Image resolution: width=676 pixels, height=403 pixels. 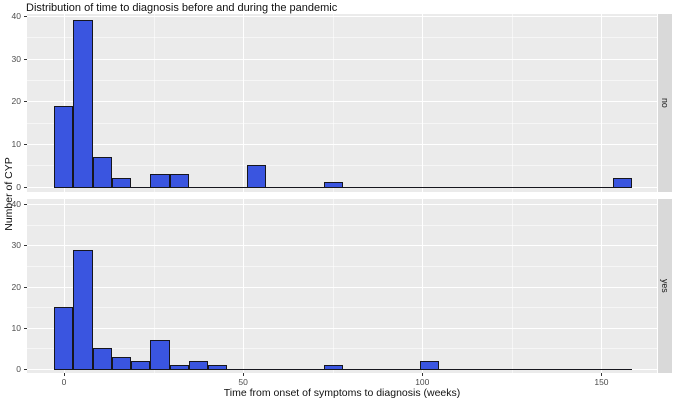 I want to click on facet-strip: no, so click(x=665, y=103).